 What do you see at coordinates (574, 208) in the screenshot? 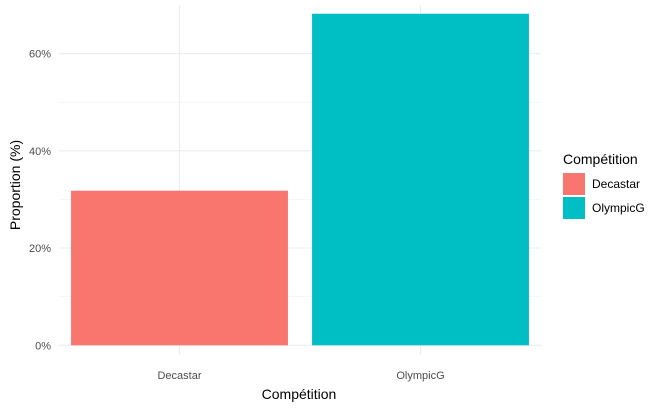
I see `legend-key-olympicg` at bounding box center [574, 208].